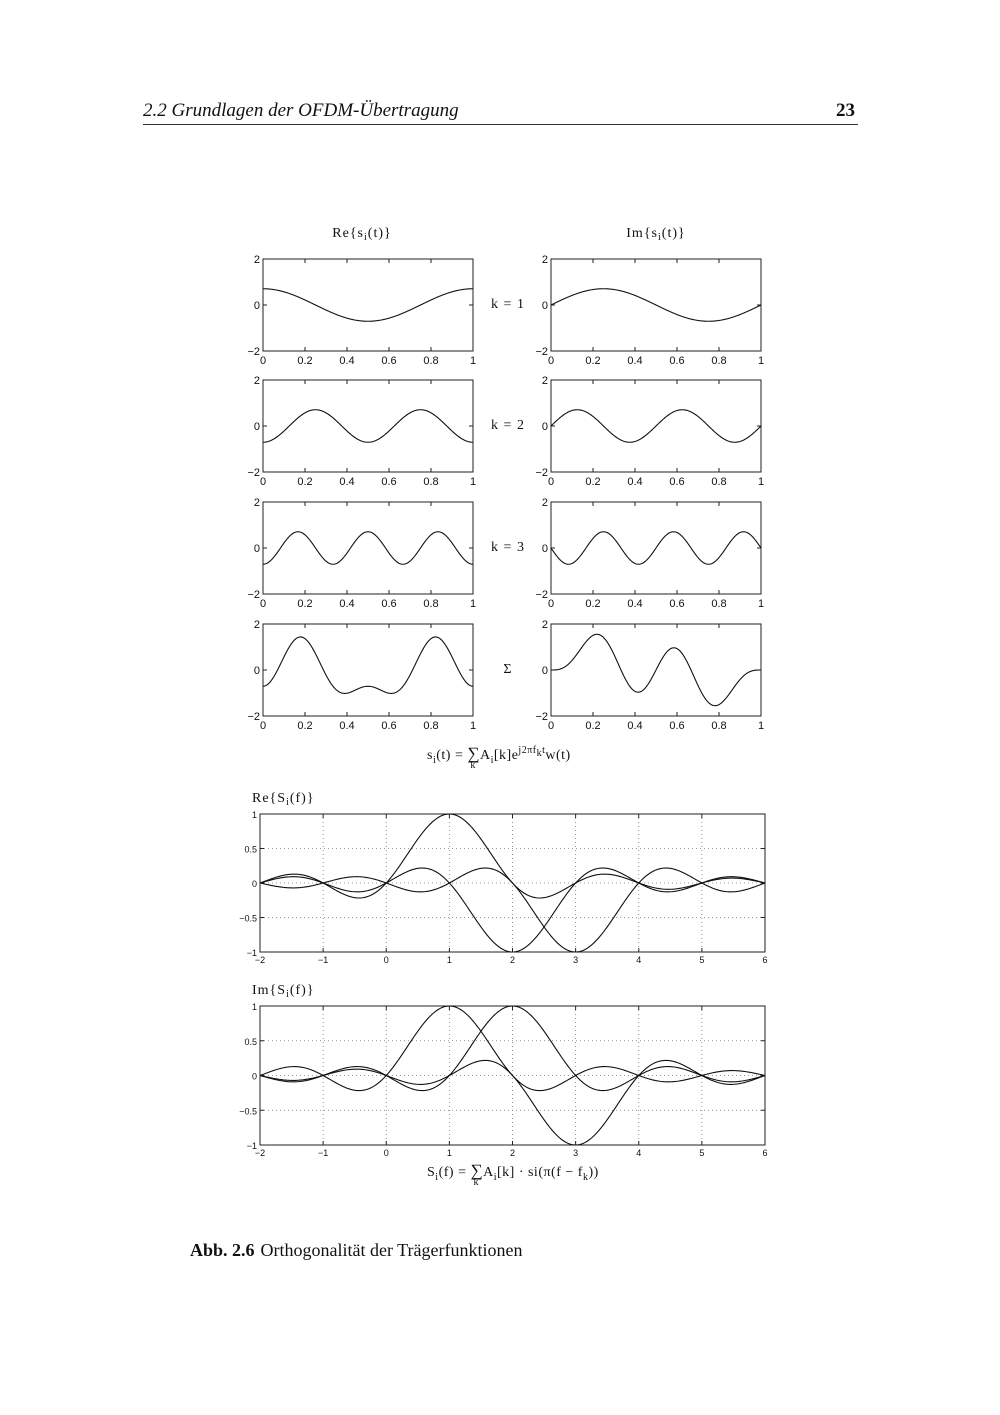  I want to click on formula-text: t, so click(544, 751).